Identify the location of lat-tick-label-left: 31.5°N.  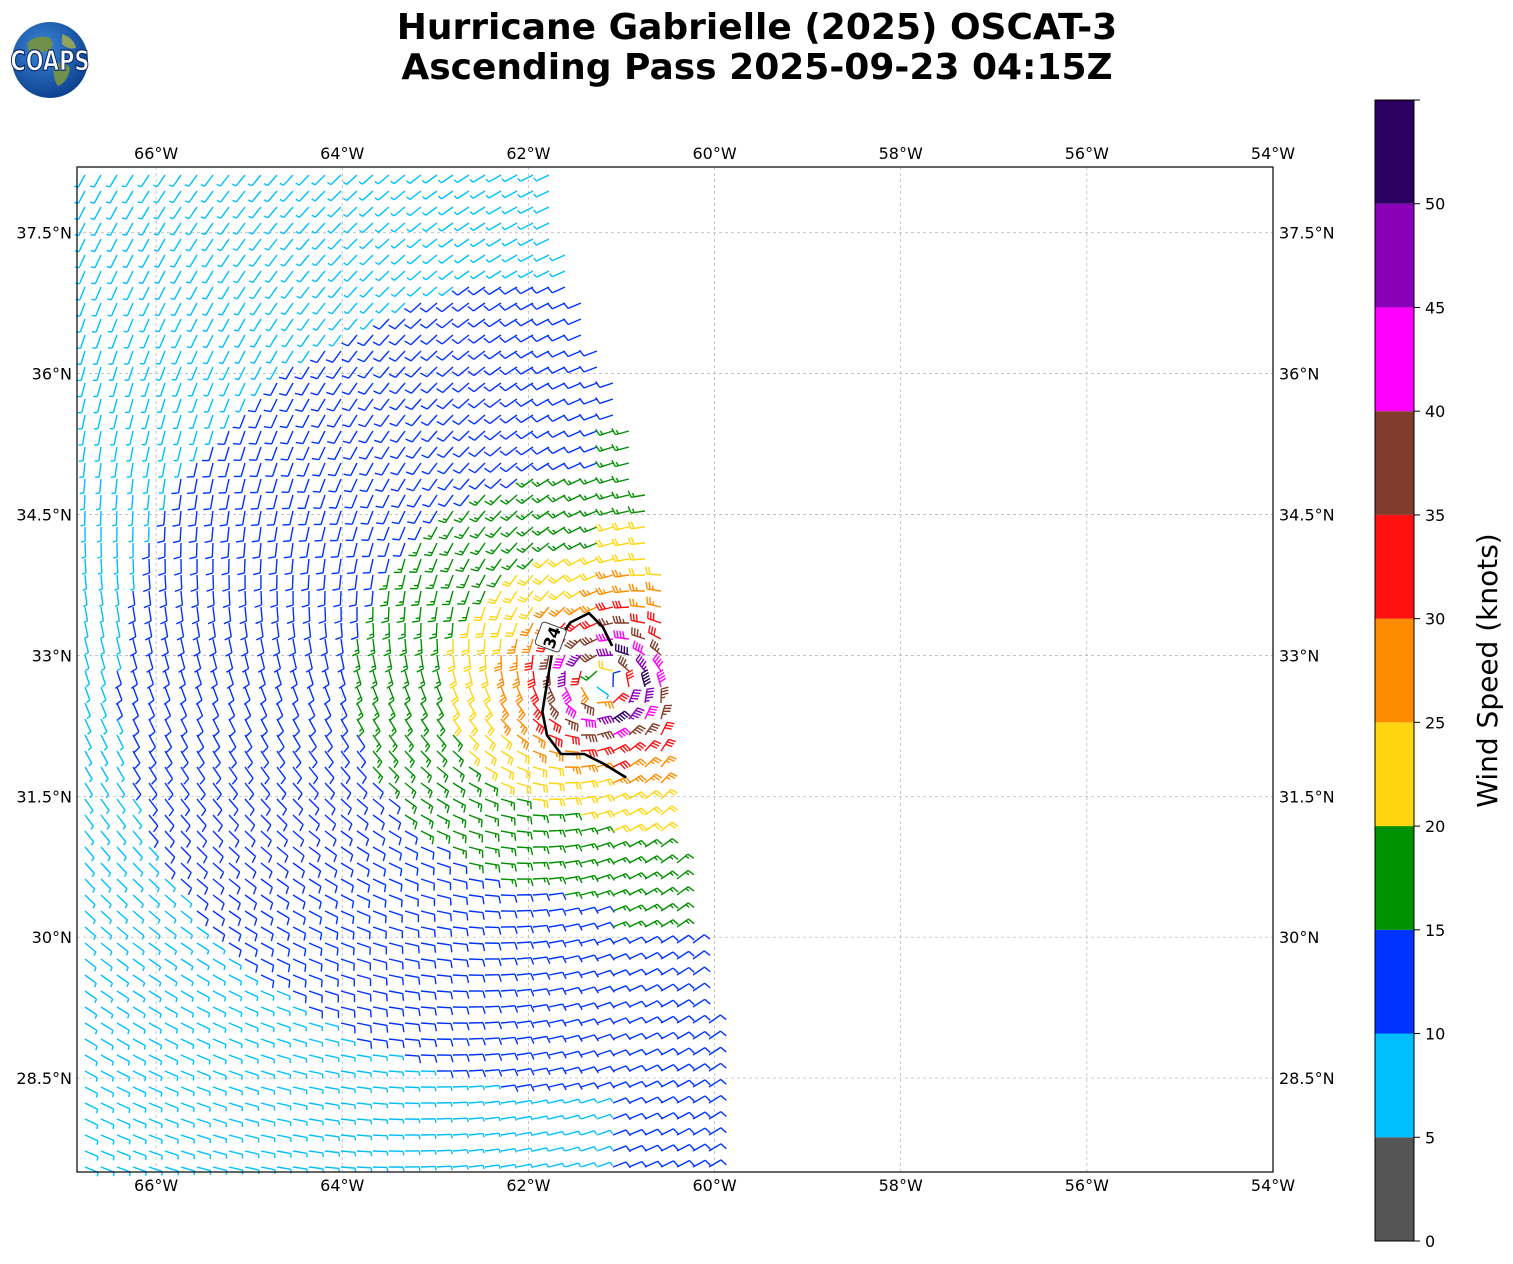
(44, 796).